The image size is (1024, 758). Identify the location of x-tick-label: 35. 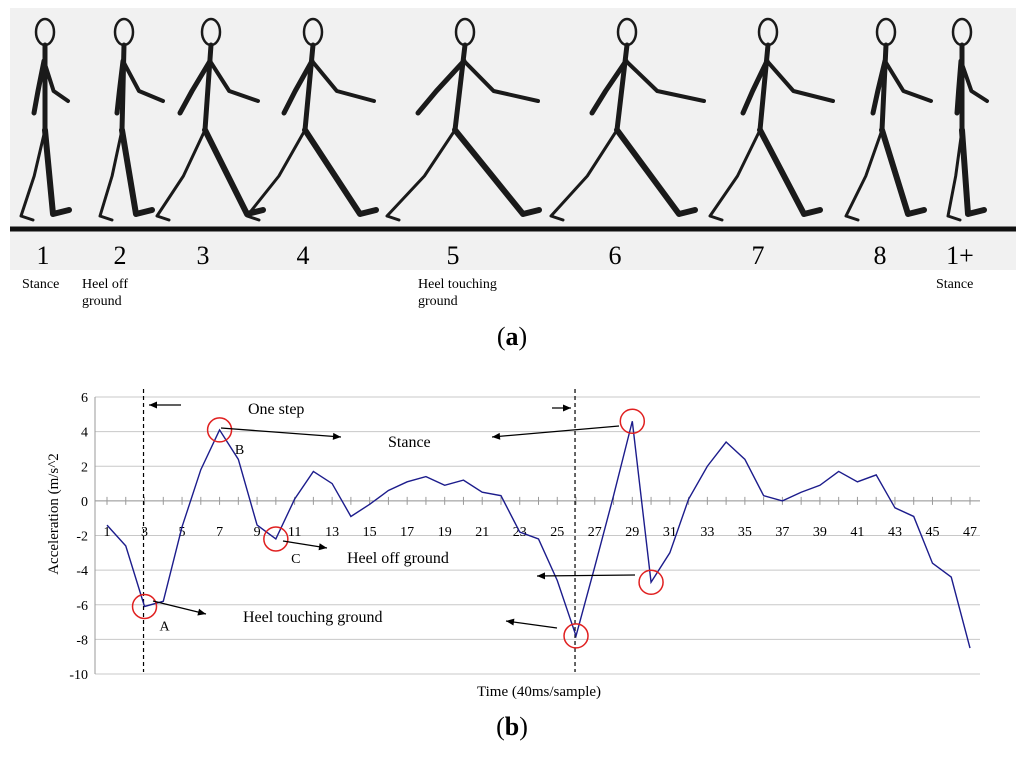
(745, 532).